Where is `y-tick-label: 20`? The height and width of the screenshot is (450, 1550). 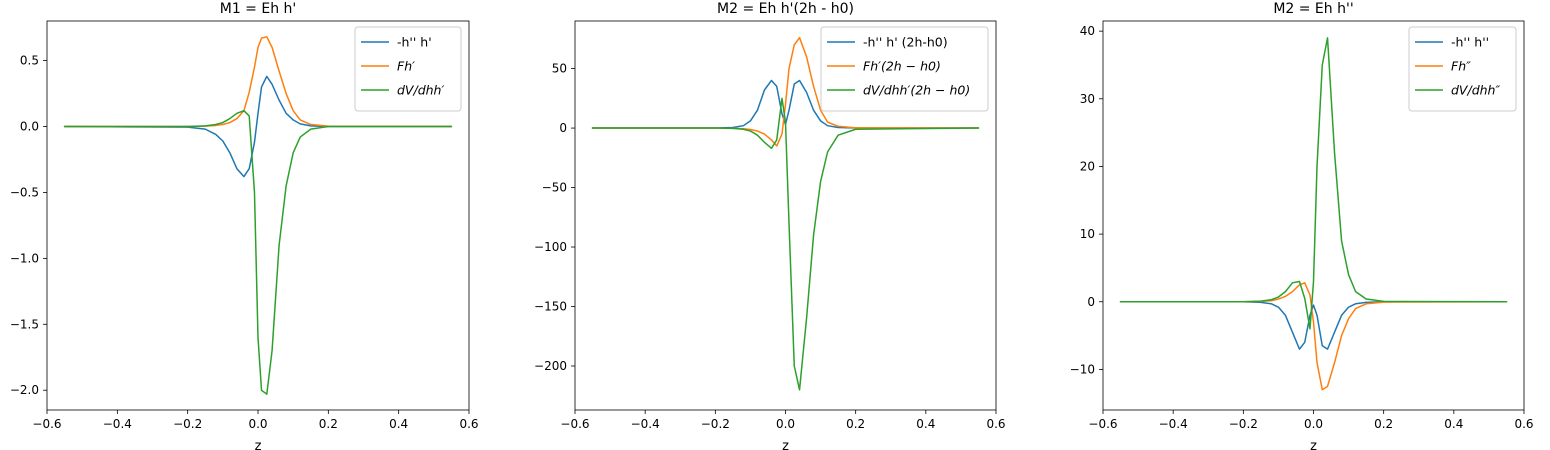
y-tick-label: 20 is located at coordinates (1087, 166).